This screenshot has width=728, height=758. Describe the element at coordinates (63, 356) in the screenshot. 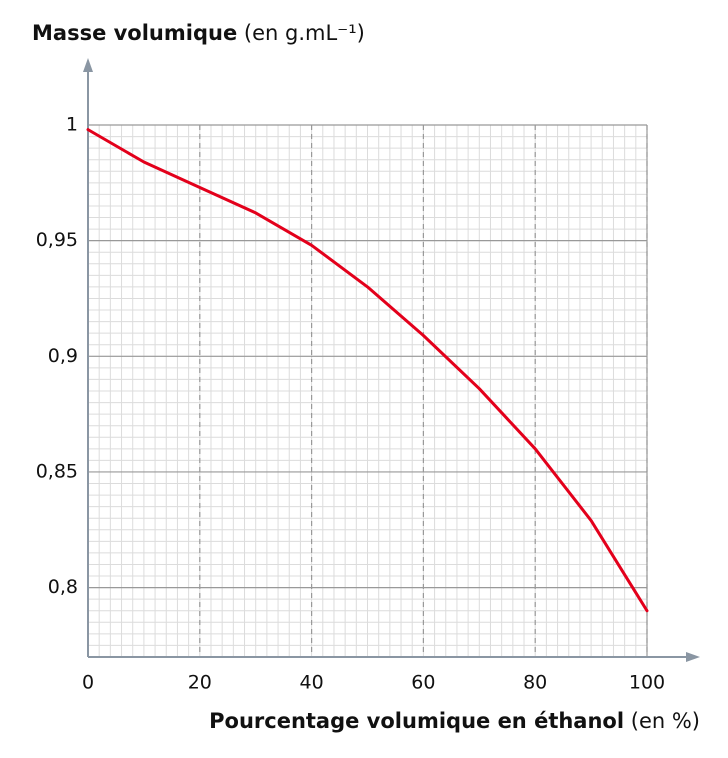

I see `y-tick-label: 0,9` at that location.